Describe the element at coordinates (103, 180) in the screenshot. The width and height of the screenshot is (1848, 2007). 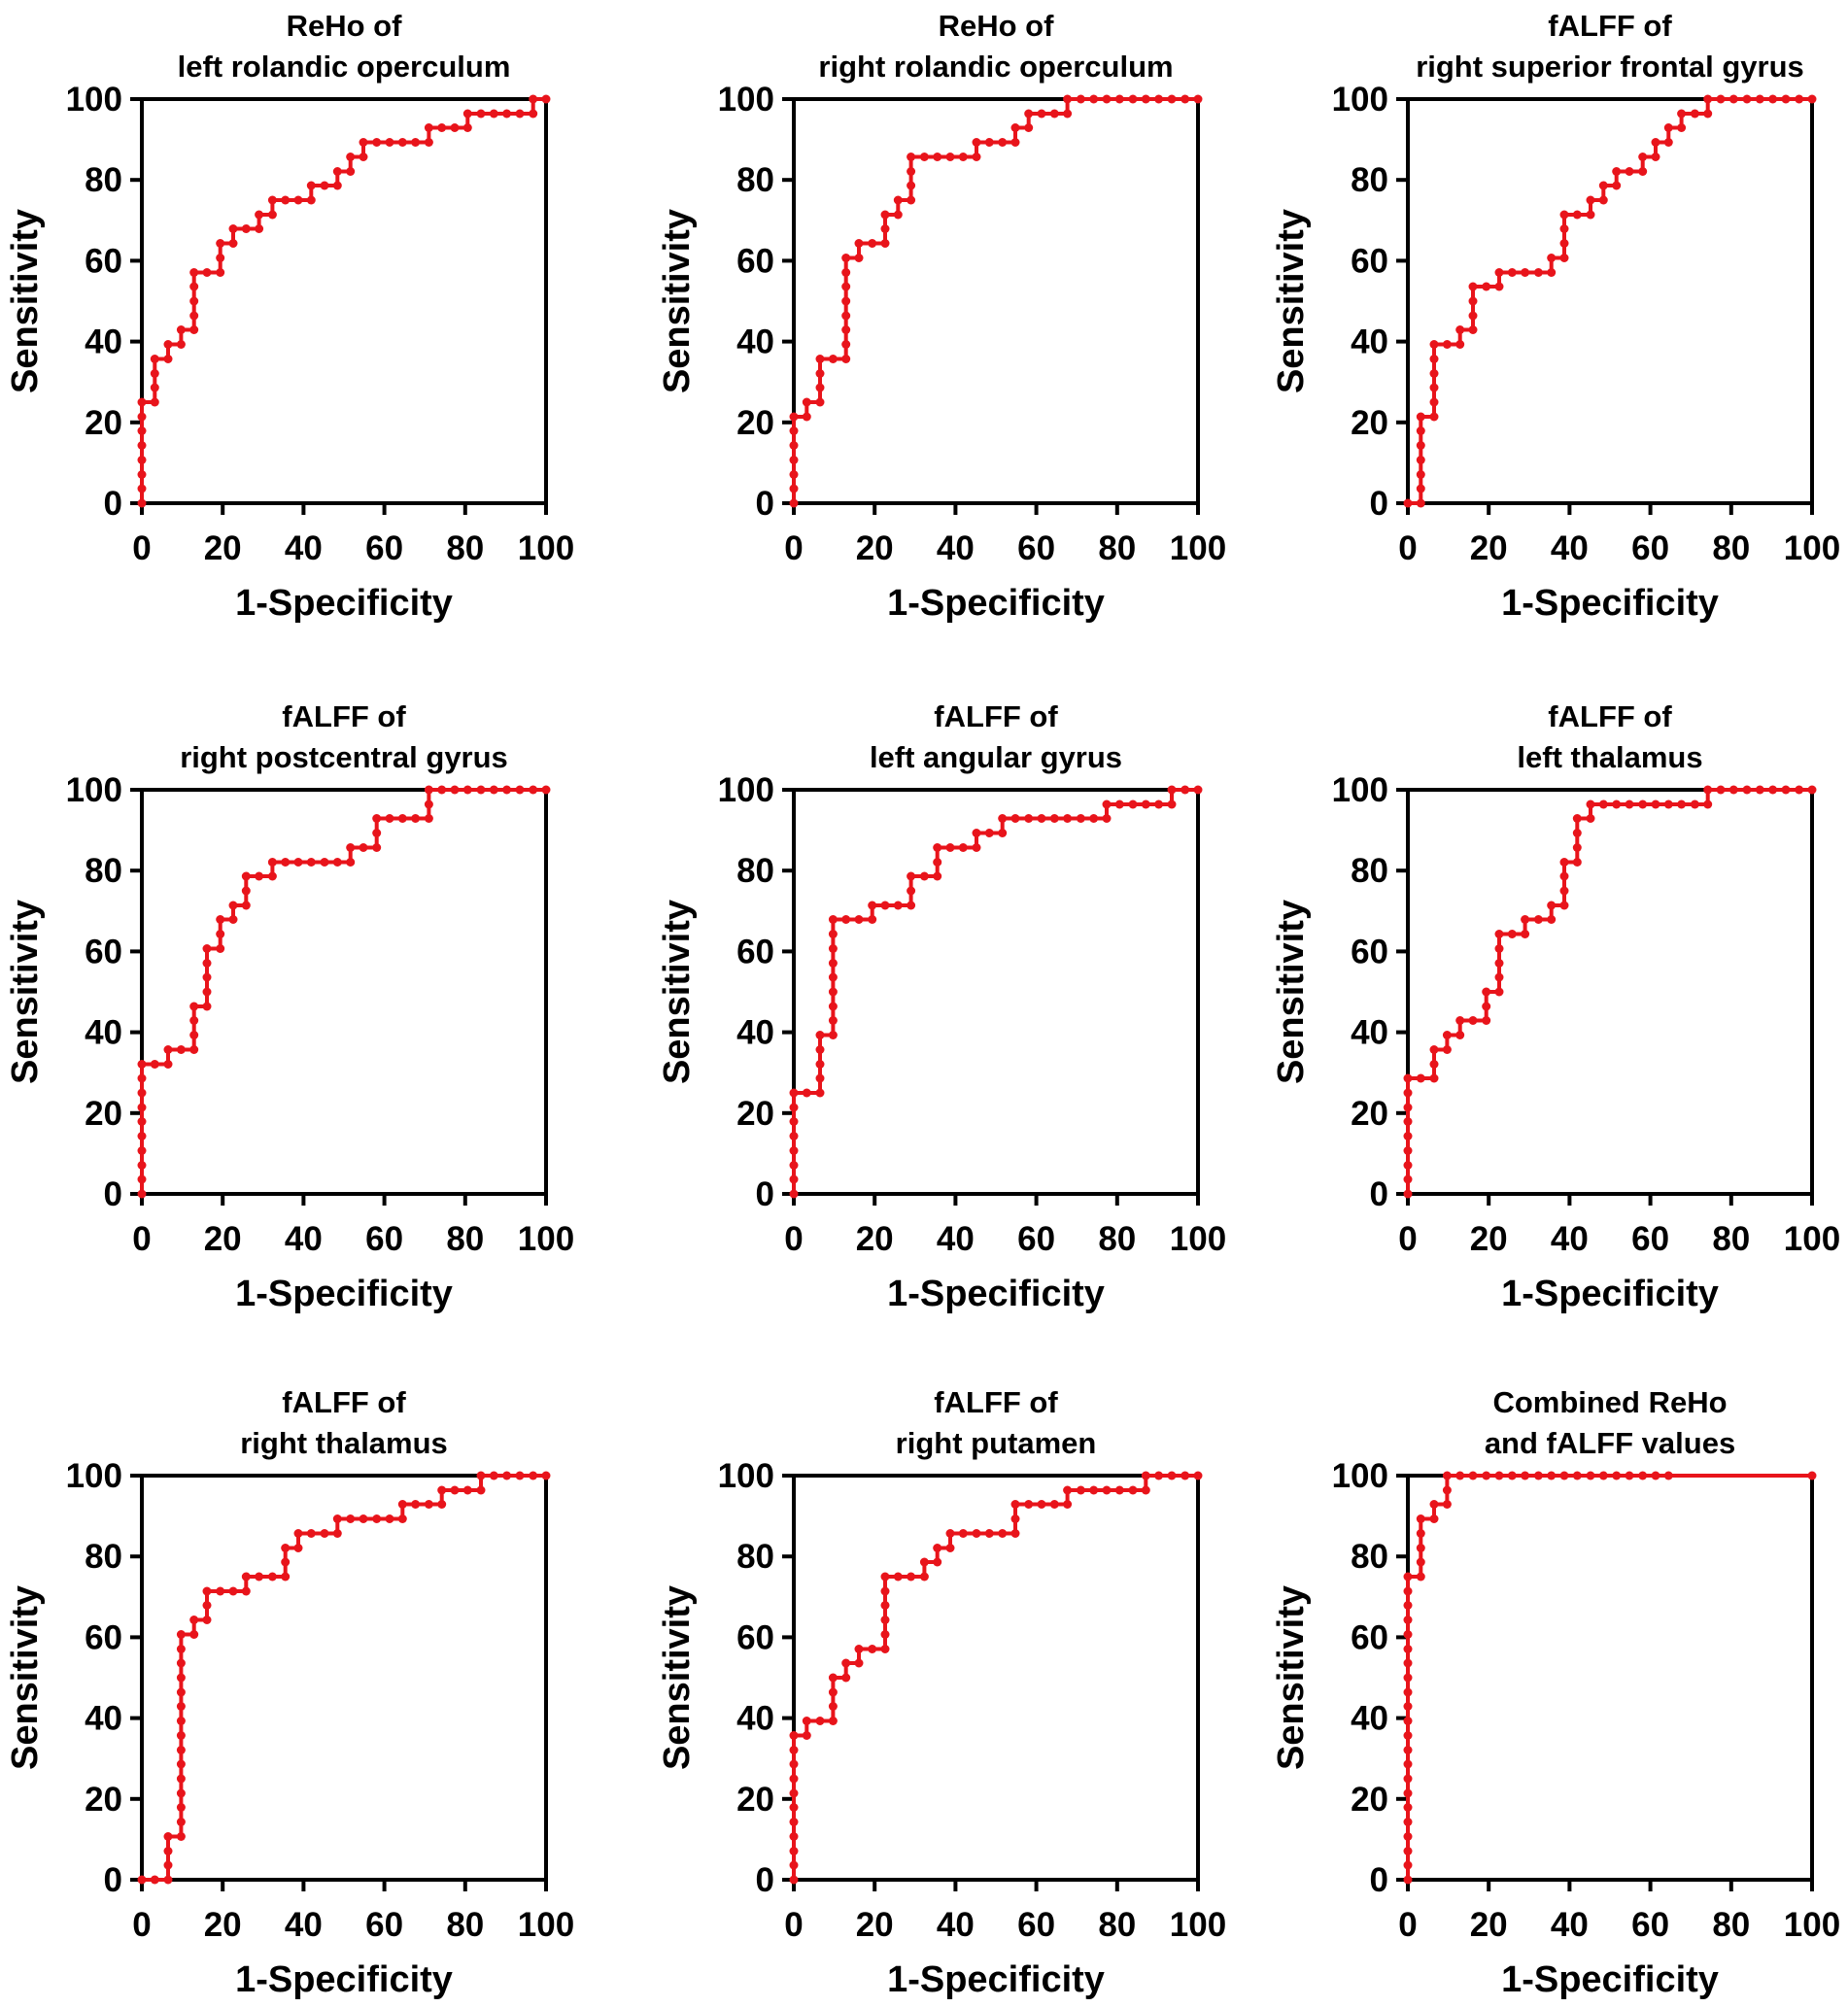
I see `y-tick-label: 80` at that location.